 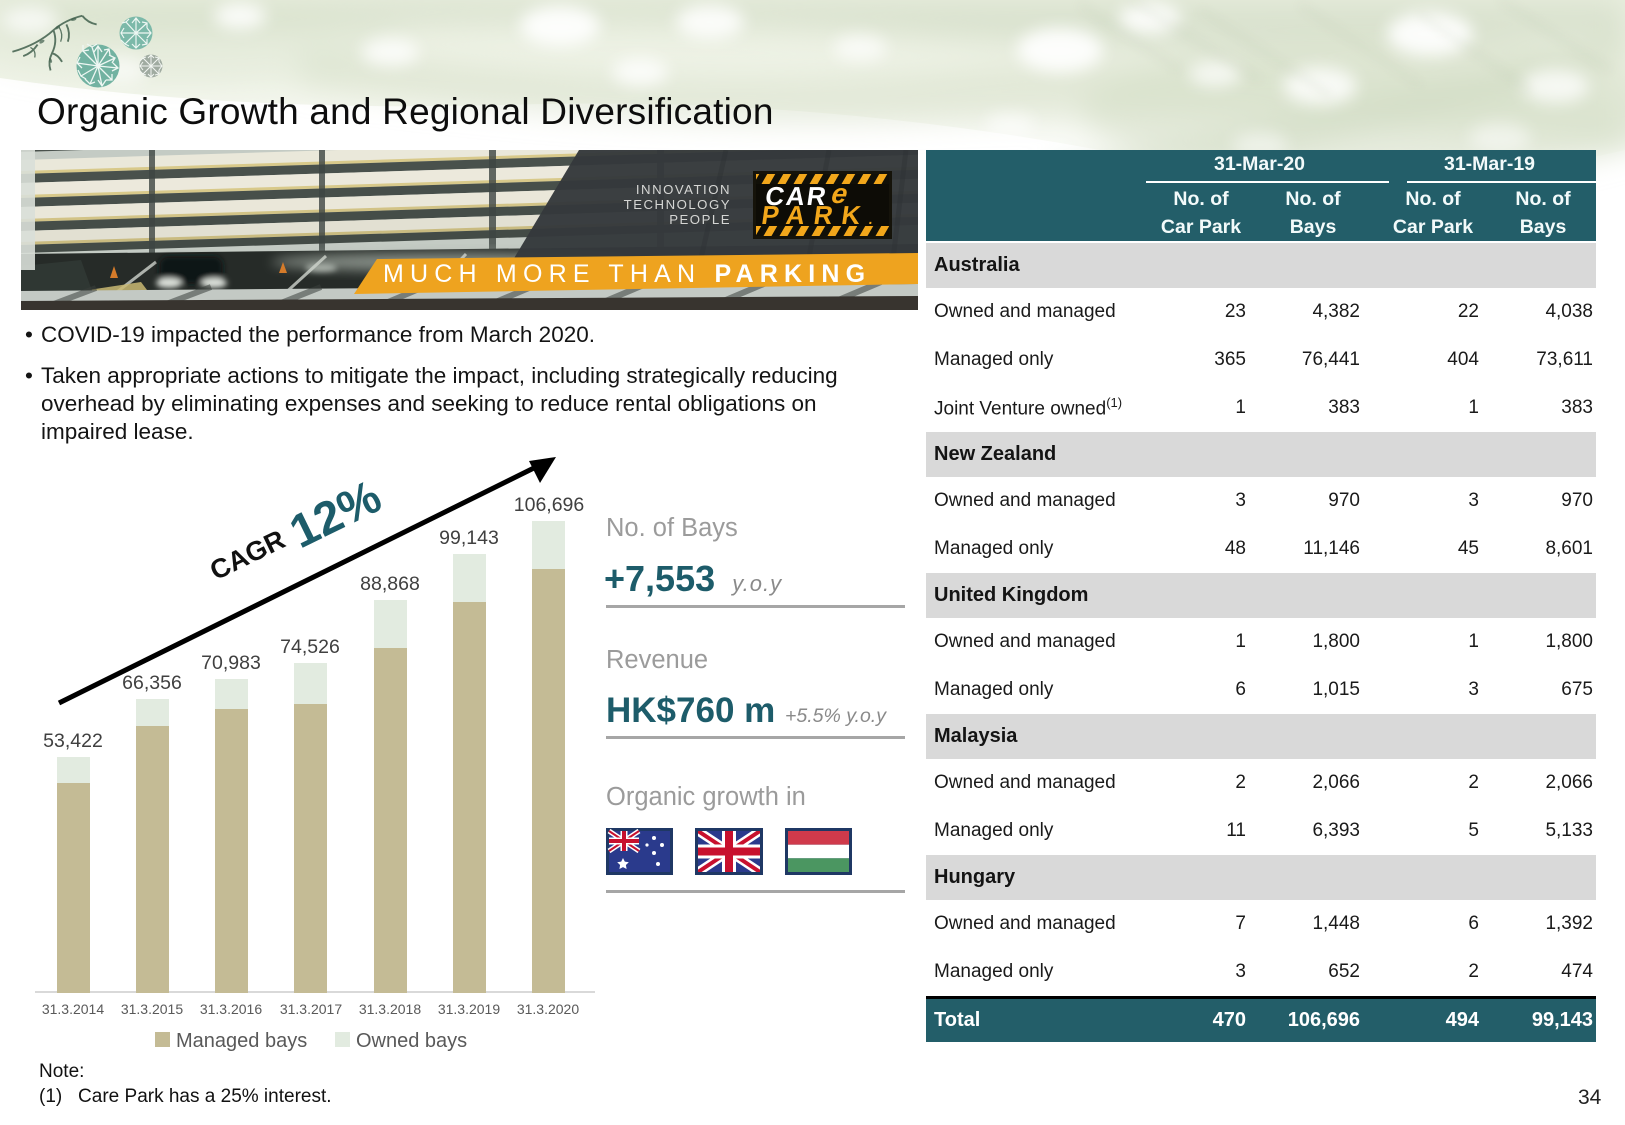 What do you see at coordinates (796, 196) in the screenshot?
I see `svg-text: CAR` at bounding box center [796, 196].